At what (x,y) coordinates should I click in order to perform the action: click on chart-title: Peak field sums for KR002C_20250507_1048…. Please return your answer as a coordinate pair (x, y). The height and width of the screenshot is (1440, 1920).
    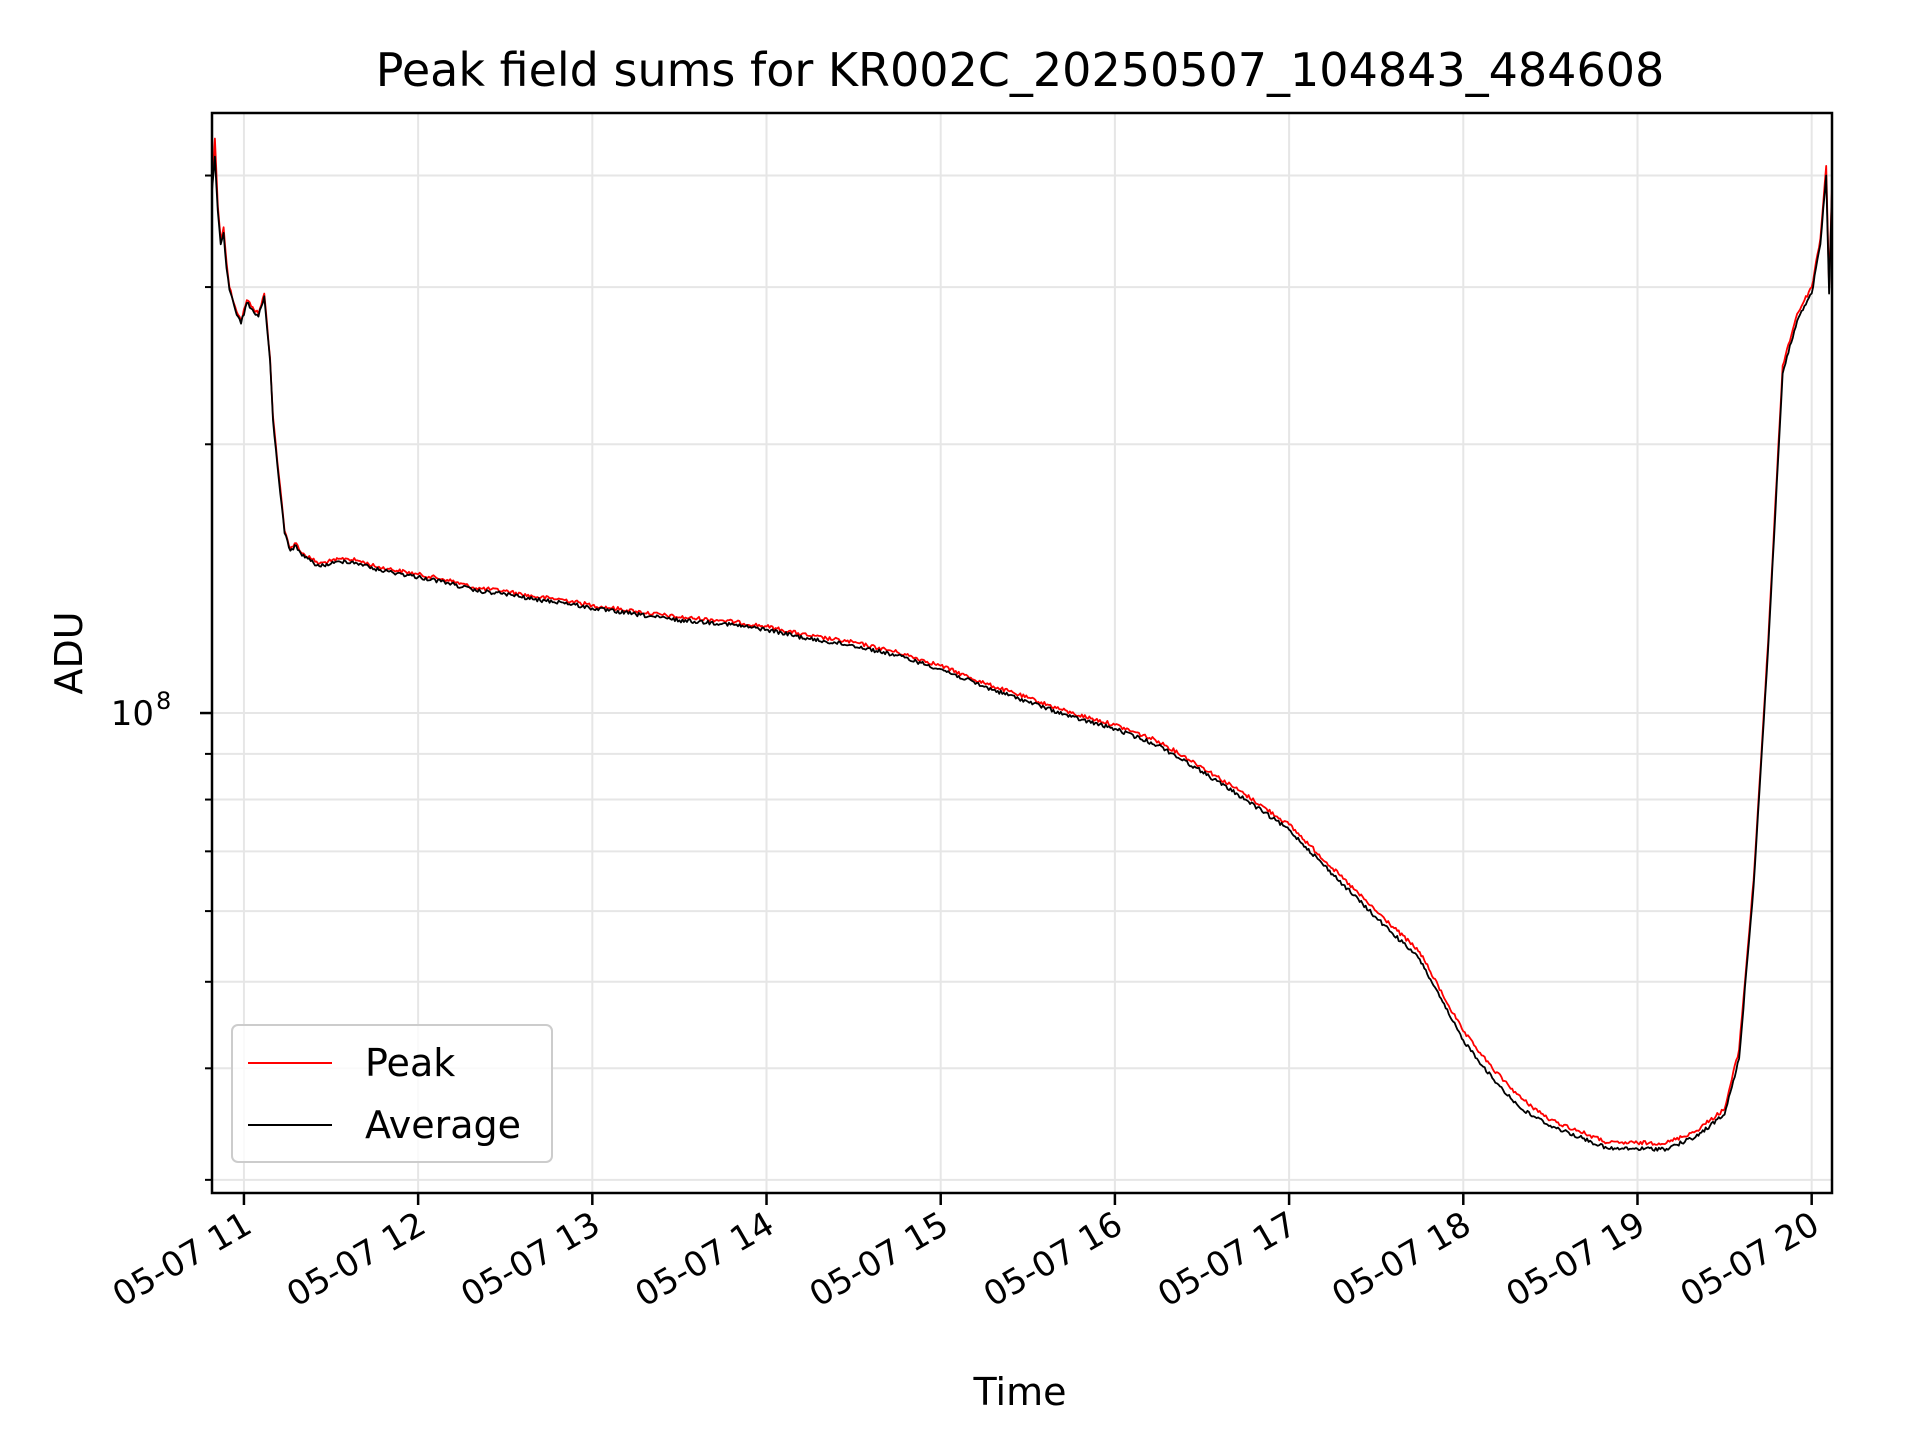
    Looking at the image, I should click on (1020, 70).